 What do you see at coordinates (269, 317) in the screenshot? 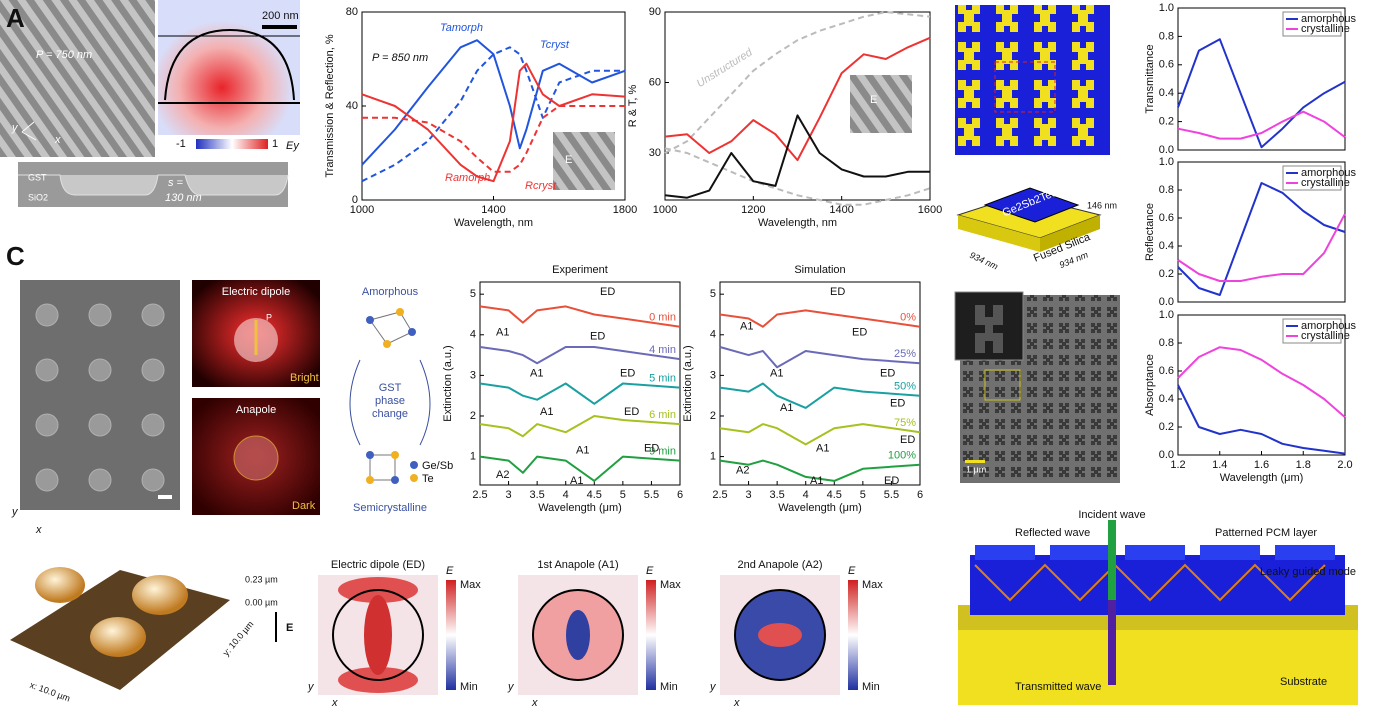
I see `mode-label: P` at bounding box center [269, 317].